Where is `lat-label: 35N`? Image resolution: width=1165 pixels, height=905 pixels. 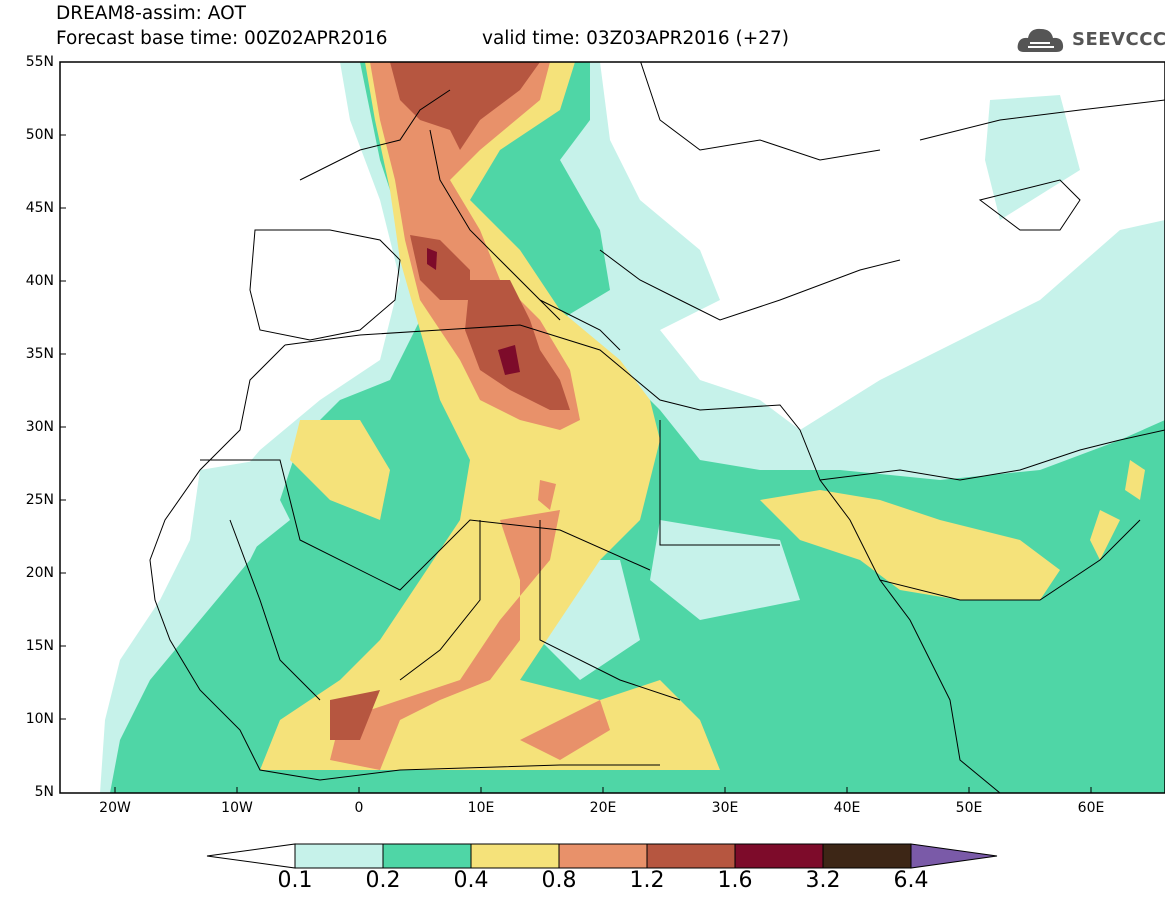
lat-label: 35N is located at coordinates (39, 354).